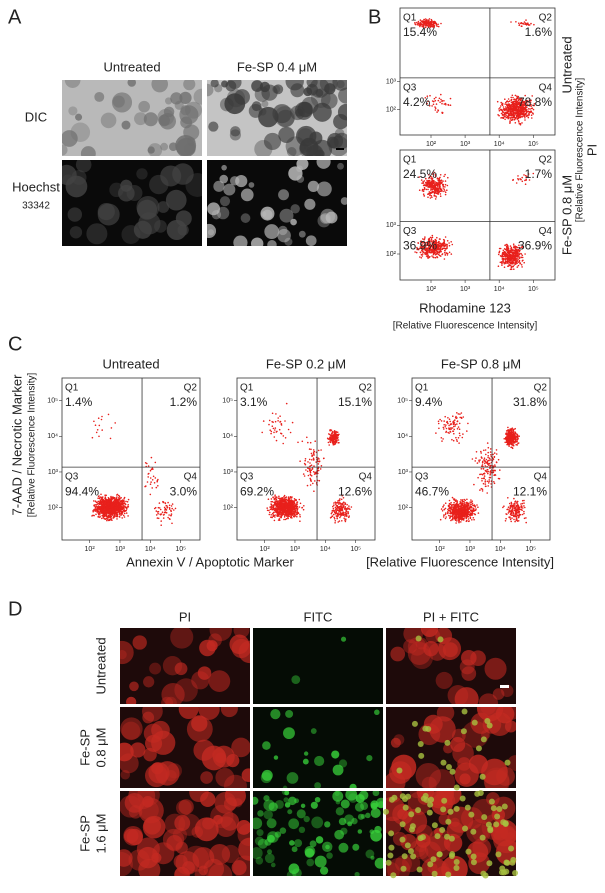 The image size is (605, 893). Describe the element at coordinates (355, 402) in the screenshot. I see `quadrant-percent: 15.1%` at that location.